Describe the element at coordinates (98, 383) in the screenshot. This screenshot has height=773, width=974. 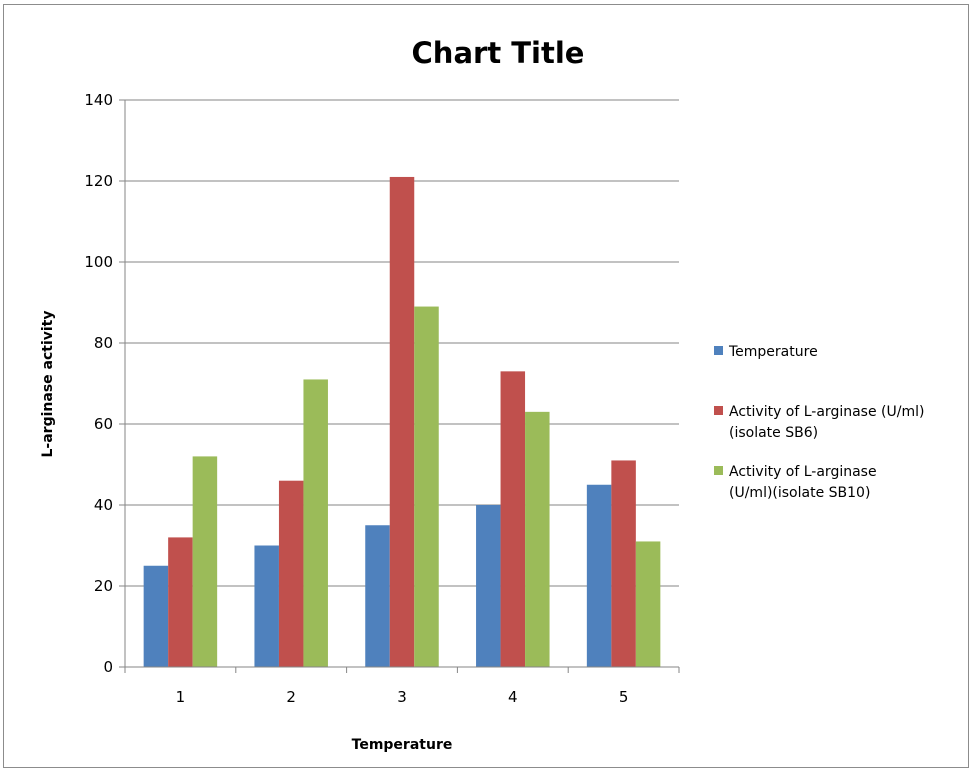
I see `y-tick-labels: 0 20 40 60 80 100 120 140` at that location.